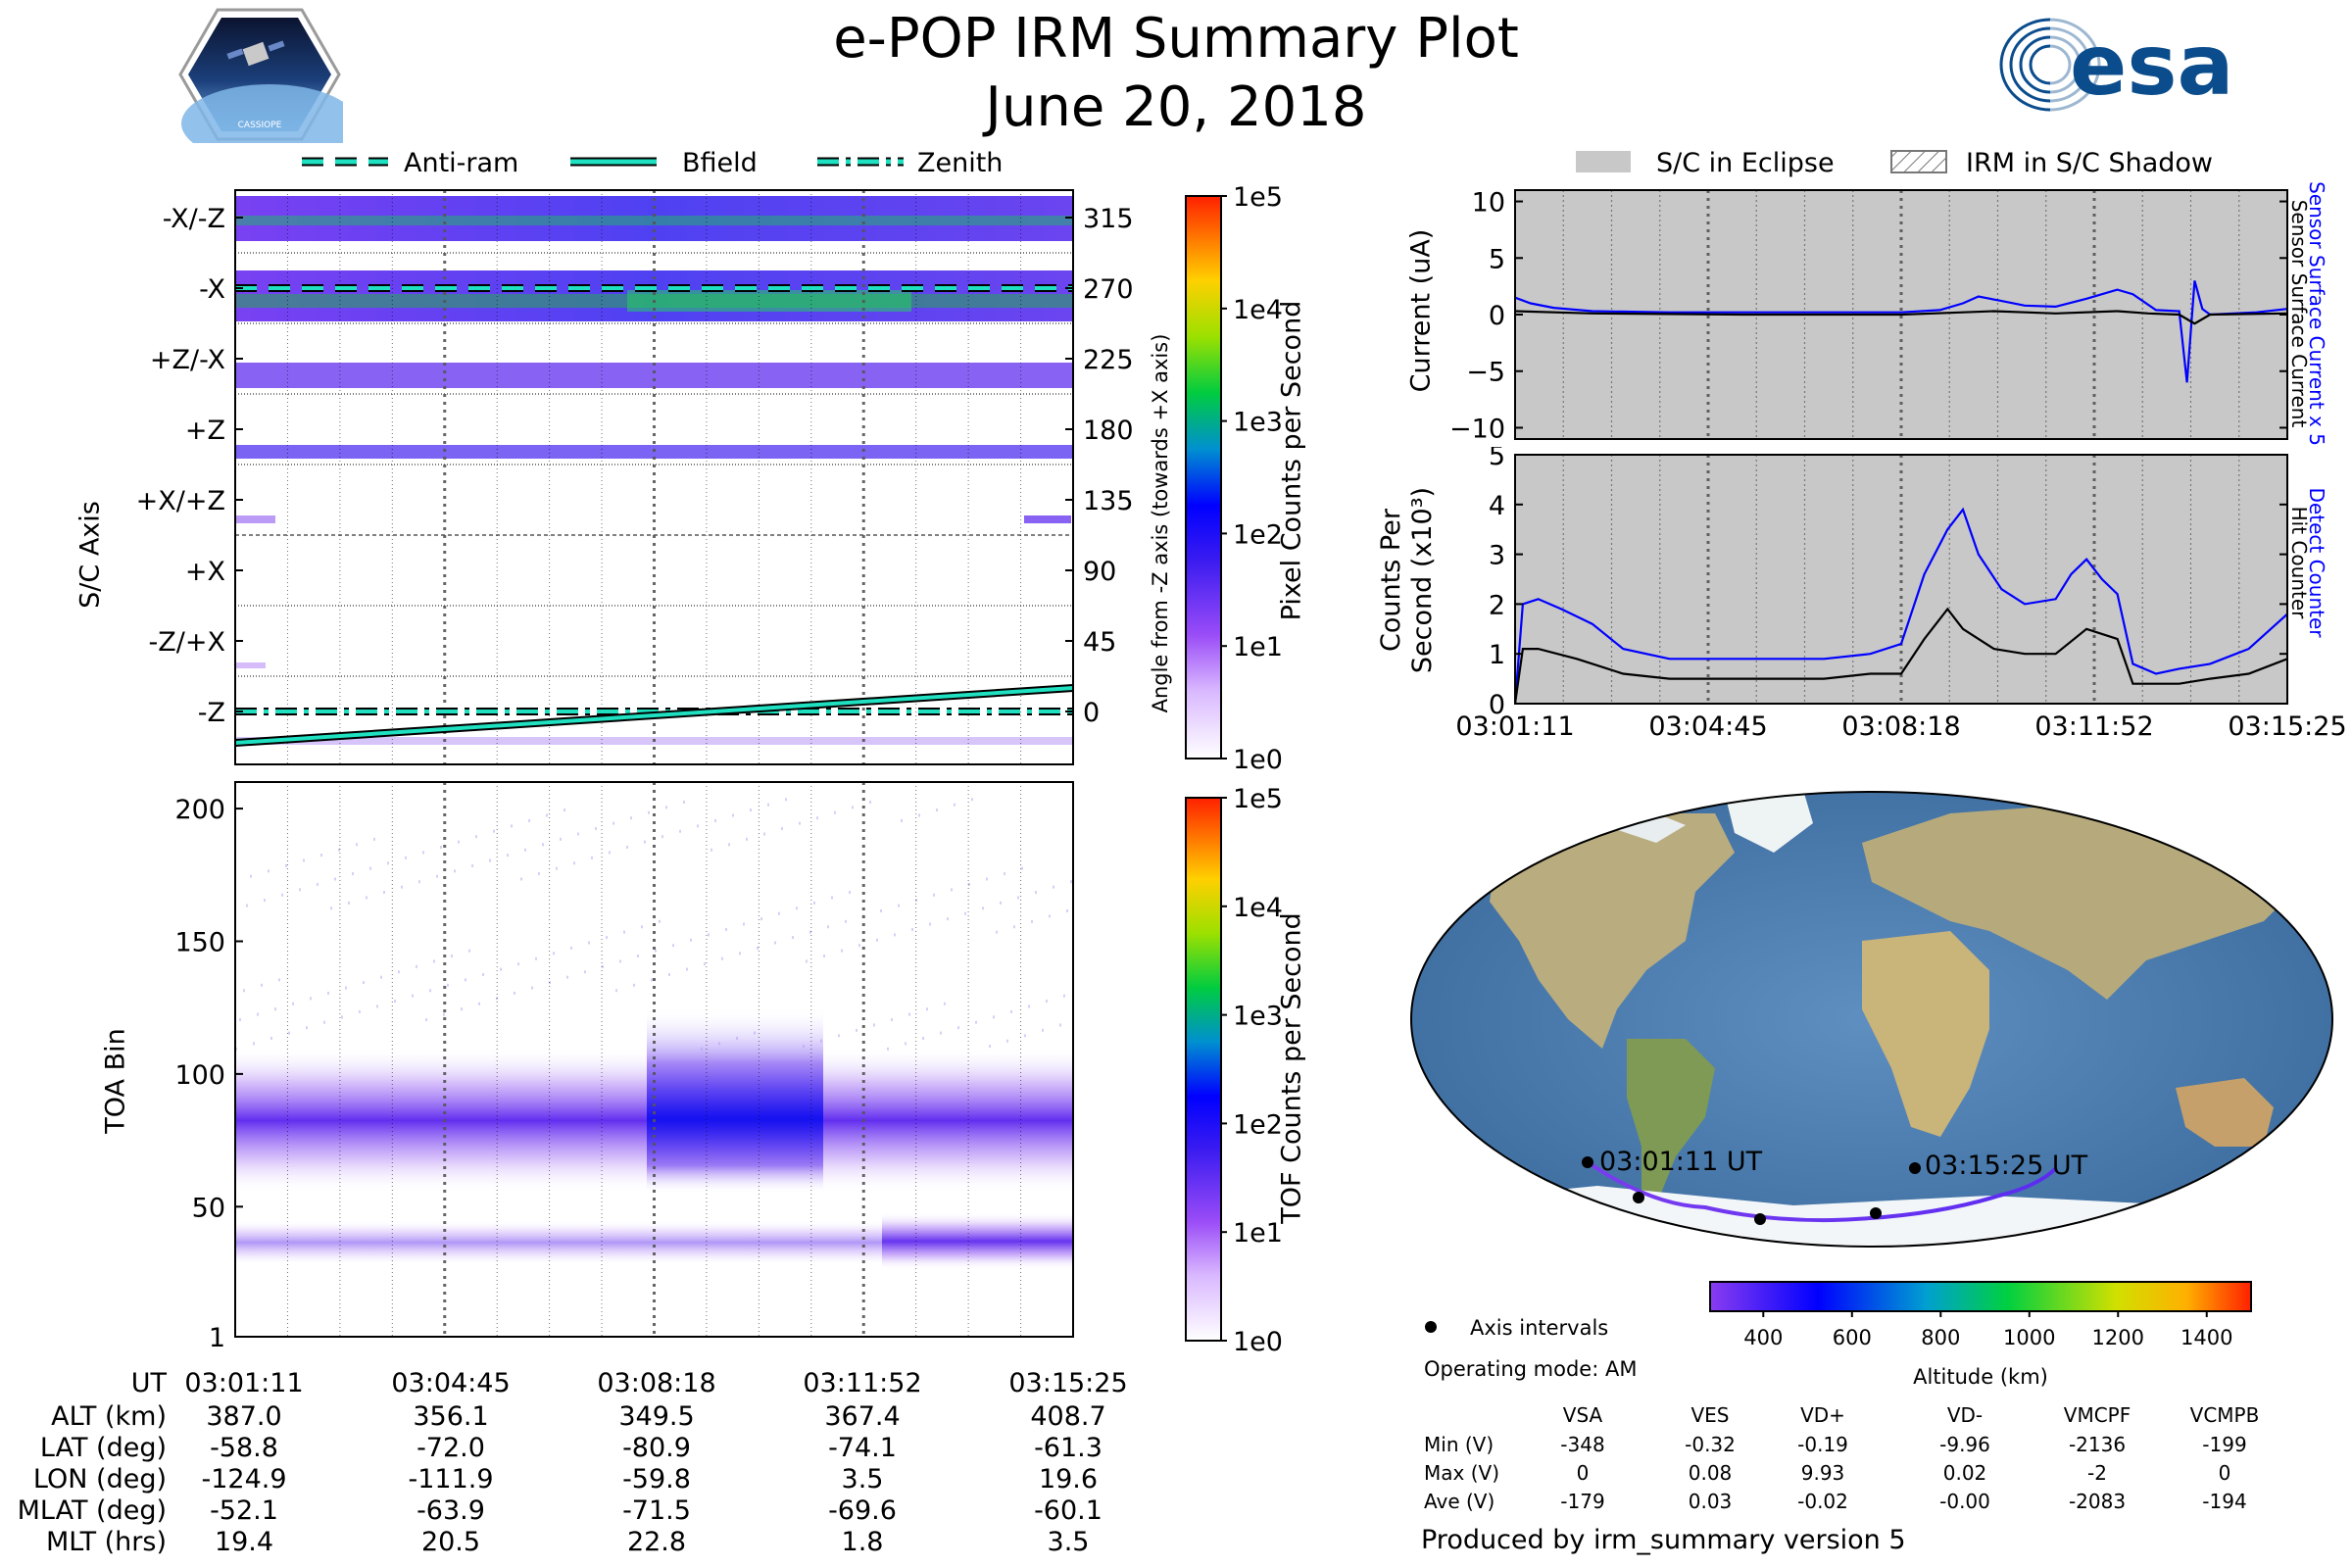 This screenshot has height=1568, width=2352. I want to click on eph-cell: -59.8, so click(656, 1479).